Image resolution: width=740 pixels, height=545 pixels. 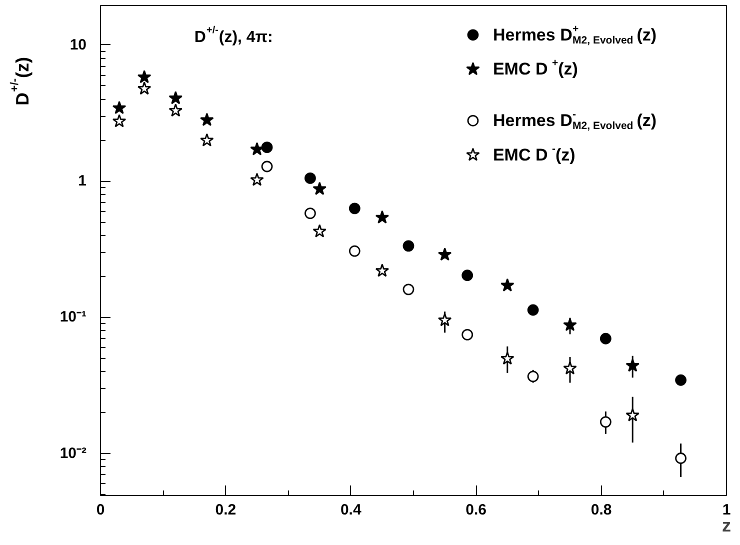 I want to click on x-tick-label: 0, so click(x=100, y=510).